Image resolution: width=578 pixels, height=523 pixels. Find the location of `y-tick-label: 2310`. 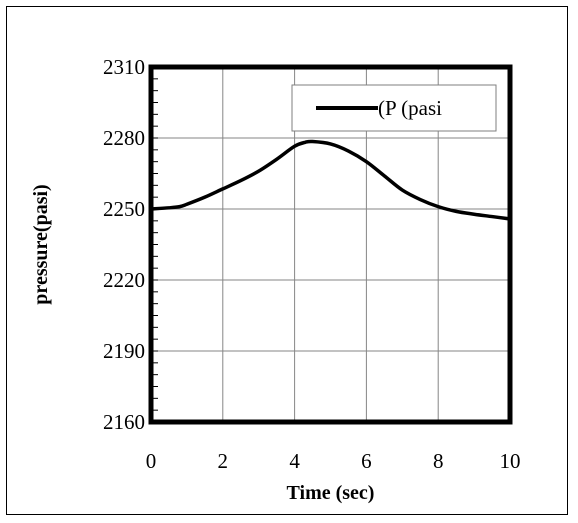

y-tick-label: 2310 is located at coordinates (124, 67).